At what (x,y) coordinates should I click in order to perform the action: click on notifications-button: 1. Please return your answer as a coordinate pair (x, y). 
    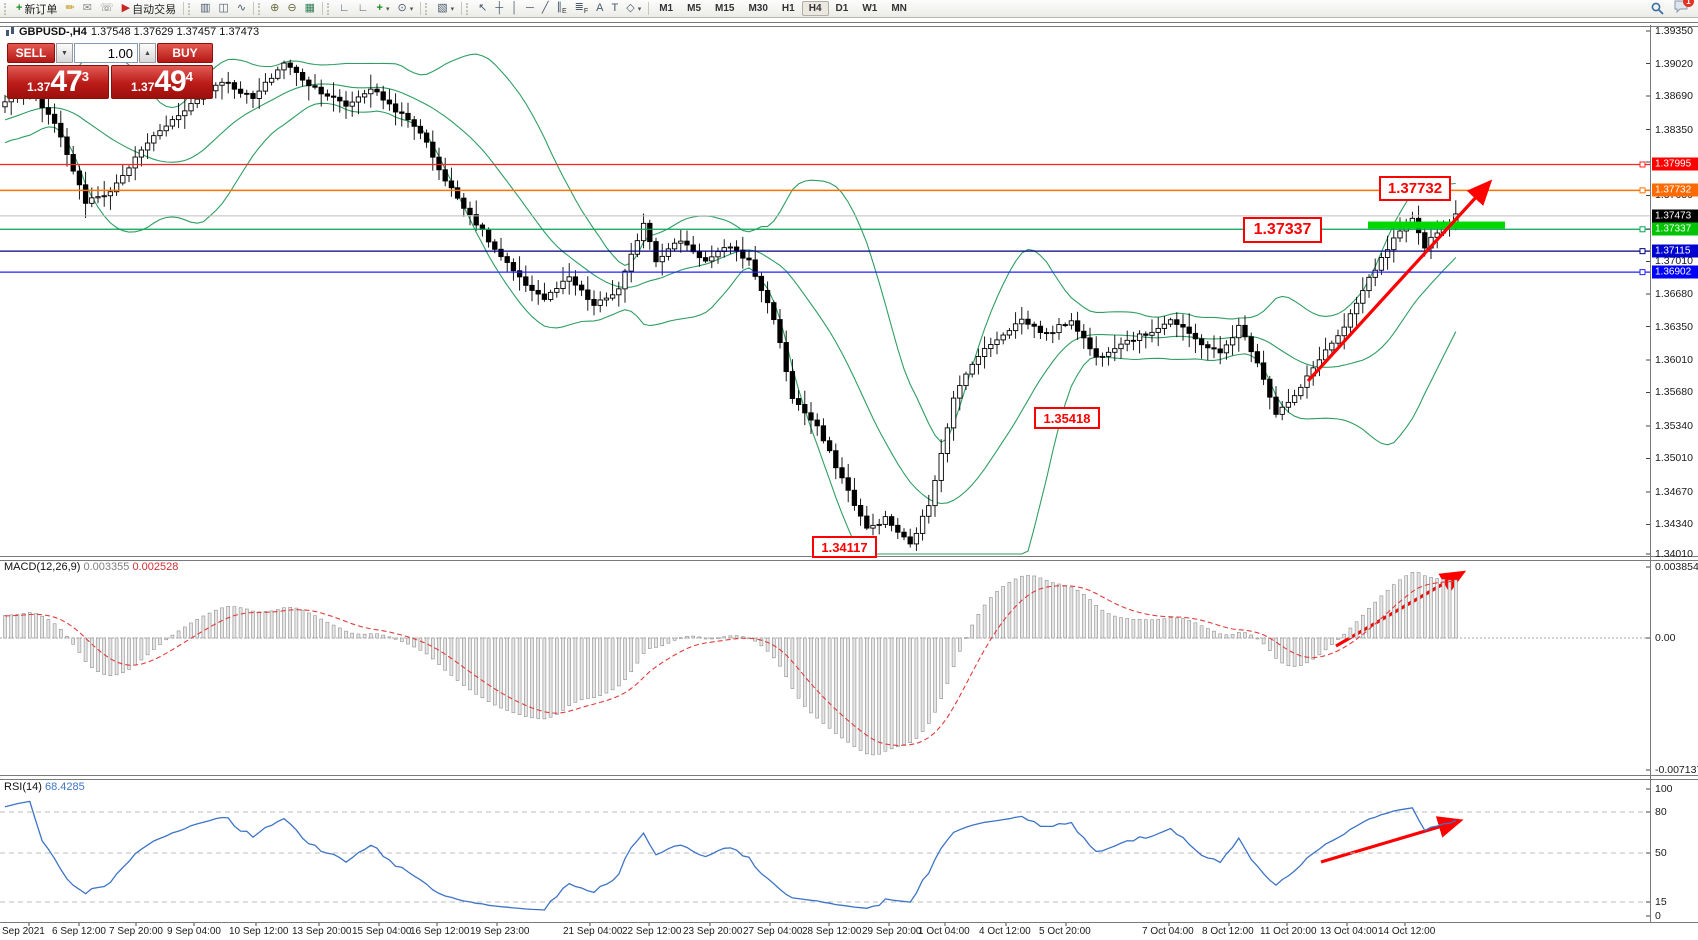
    Looking at the image, I should click on (1684, 9).